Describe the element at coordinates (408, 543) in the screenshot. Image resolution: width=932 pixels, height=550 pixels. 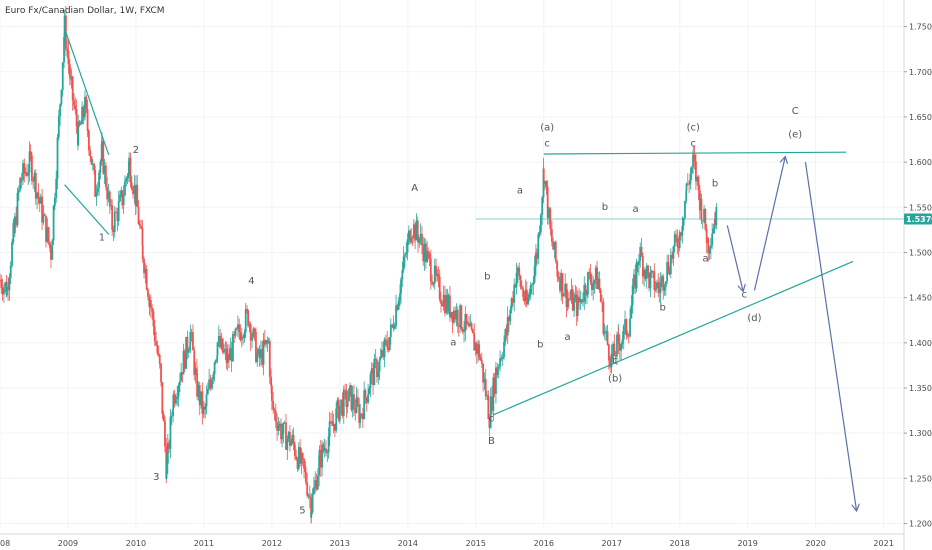
I see `x-tick-label: 2014` at that location.